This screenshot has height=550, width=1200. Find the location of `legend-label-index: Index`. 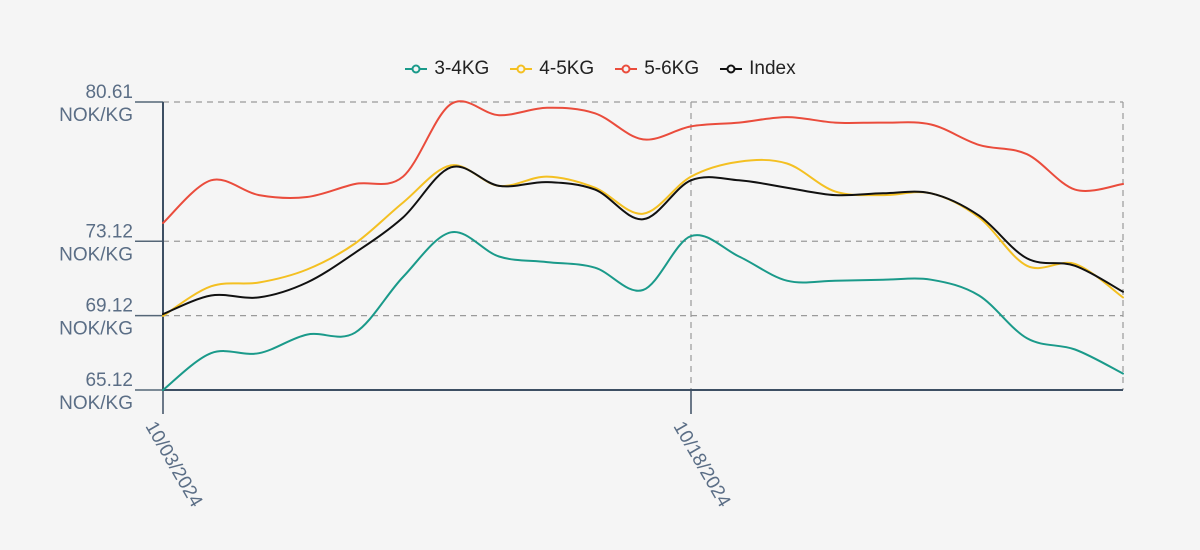

legend-label-index: Index is located at coordinates (772, 68).